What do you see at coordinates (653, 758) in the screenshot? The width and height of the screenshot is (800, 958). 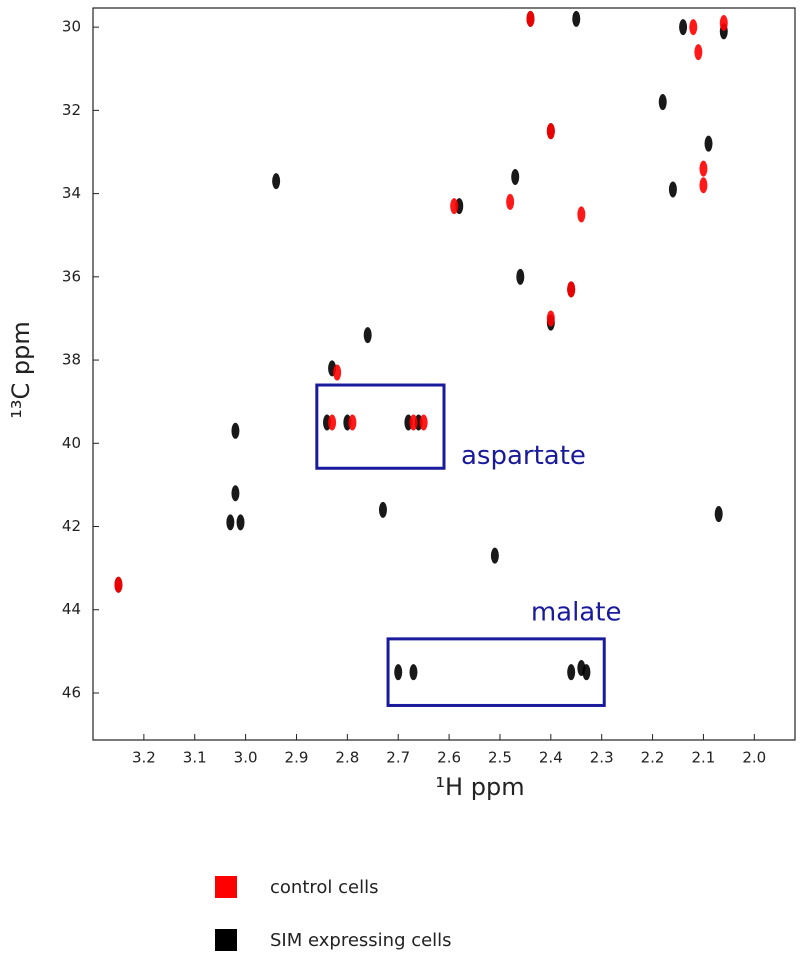 I see `x-tick-label: 2.2` at bounding box center [653, 758].